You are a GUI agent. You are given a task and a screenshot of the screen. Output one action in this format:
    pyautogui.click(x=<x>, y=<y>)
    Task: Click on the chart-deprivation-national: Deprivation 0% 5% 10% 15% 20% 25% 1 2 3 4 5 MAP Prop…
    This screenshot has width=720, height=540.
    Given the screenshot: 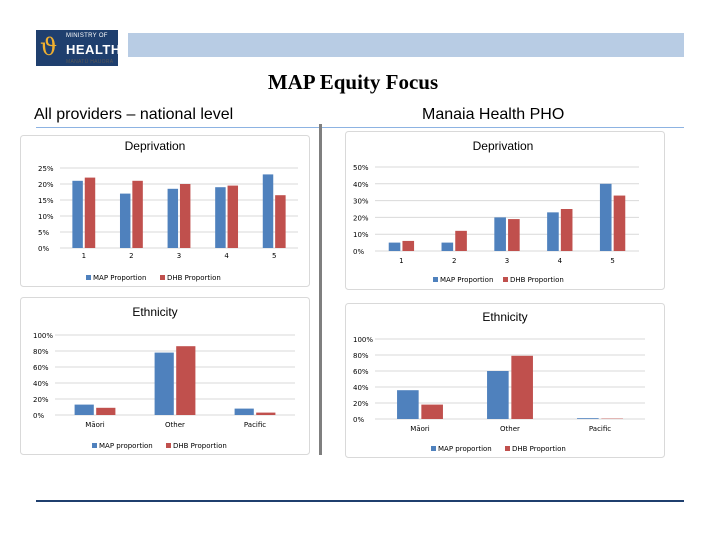 What is the action you would take?
    pyautogui.click(x=165, y=211)
    